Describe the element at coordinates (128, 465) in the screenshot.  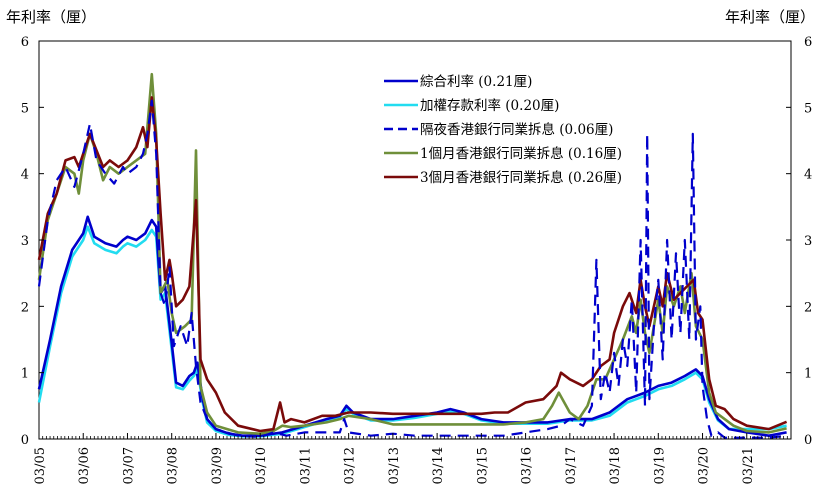
I see `x-tick-label: 03/07` at that location.